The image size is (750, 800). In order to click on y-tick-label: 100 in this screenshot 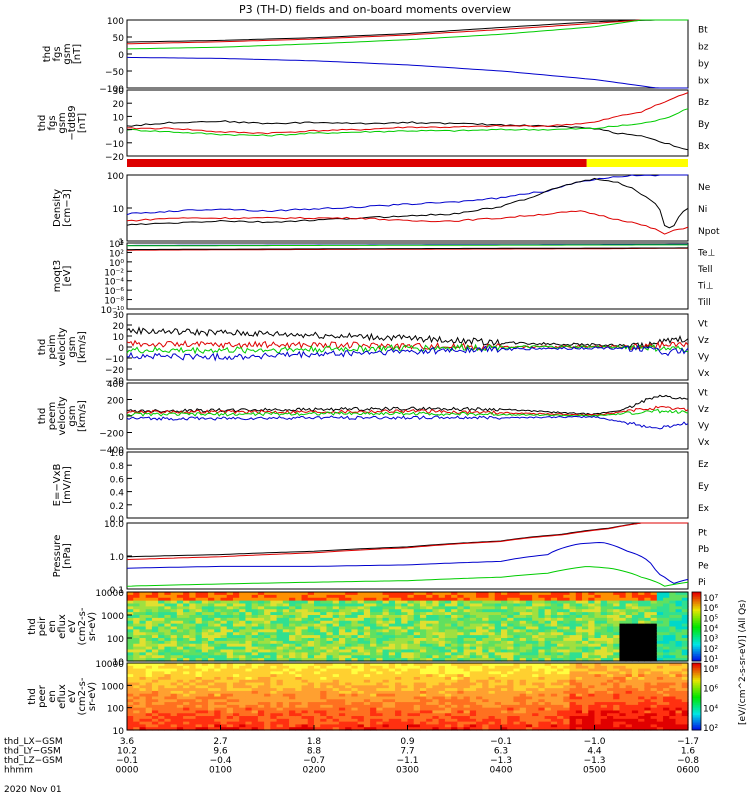, I will do `click(115, 710)`.